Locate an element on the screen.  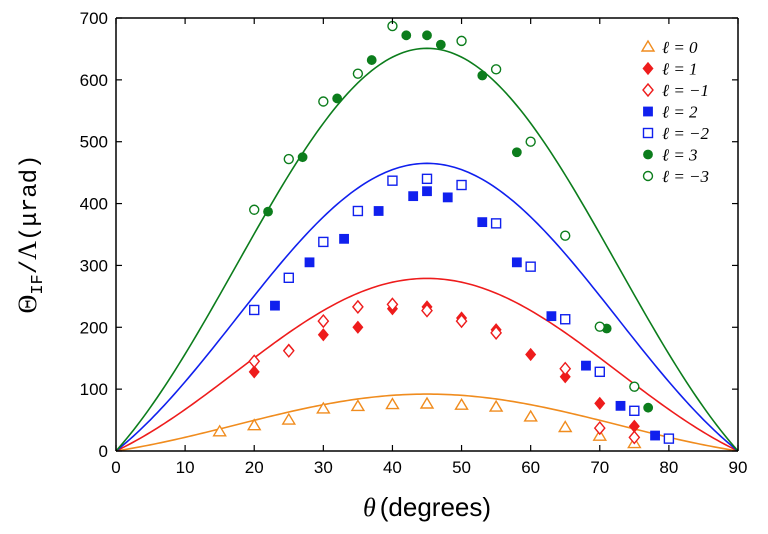
legend-label: ℓ = 3 is located at coordinates (680, 155).